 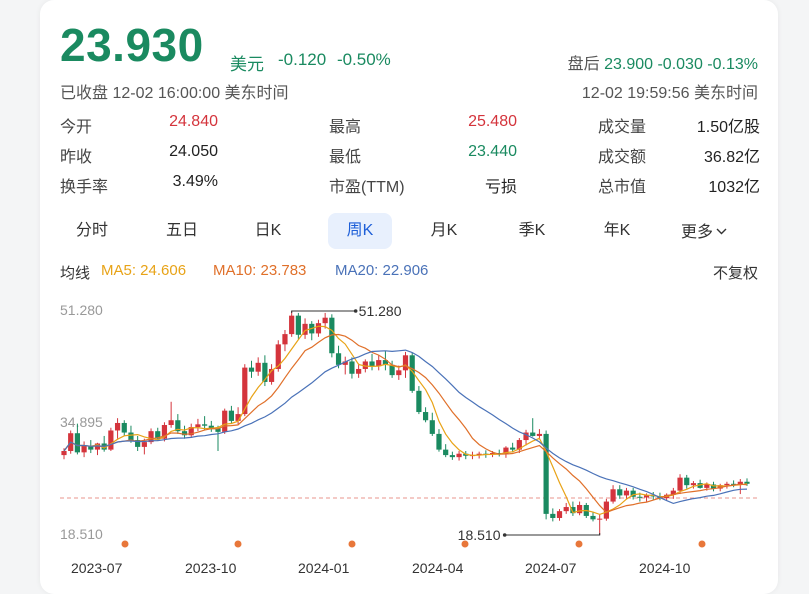 I want to click on tab-more: 更多, so click(x=704, y=231).